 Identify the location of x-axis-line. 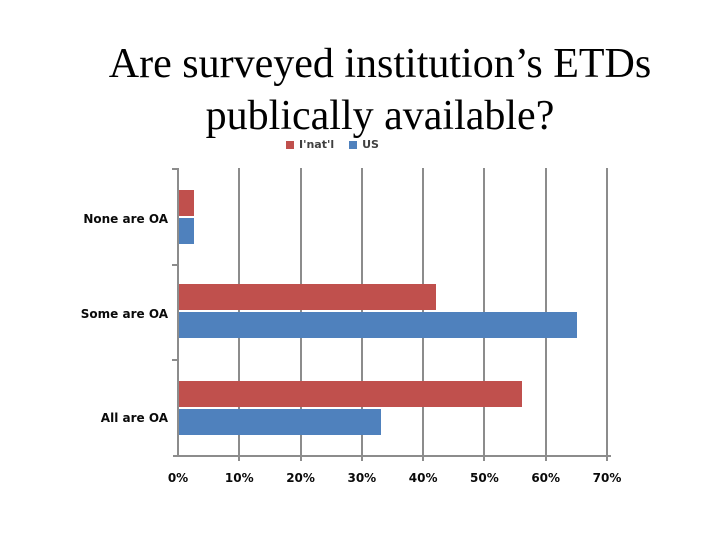
(392, 456).